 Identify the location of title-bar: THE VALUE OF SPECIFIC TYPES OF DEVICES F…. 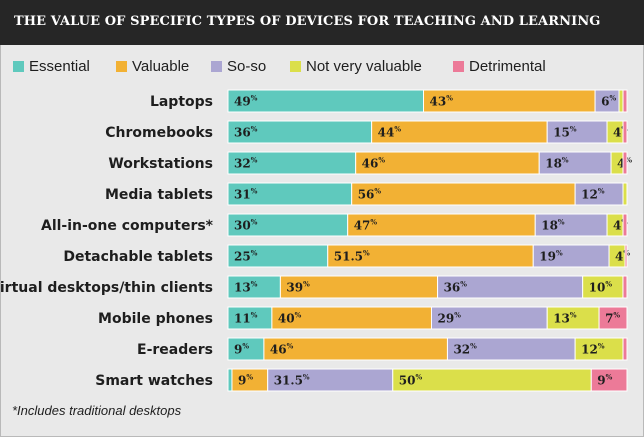
(322, 22).